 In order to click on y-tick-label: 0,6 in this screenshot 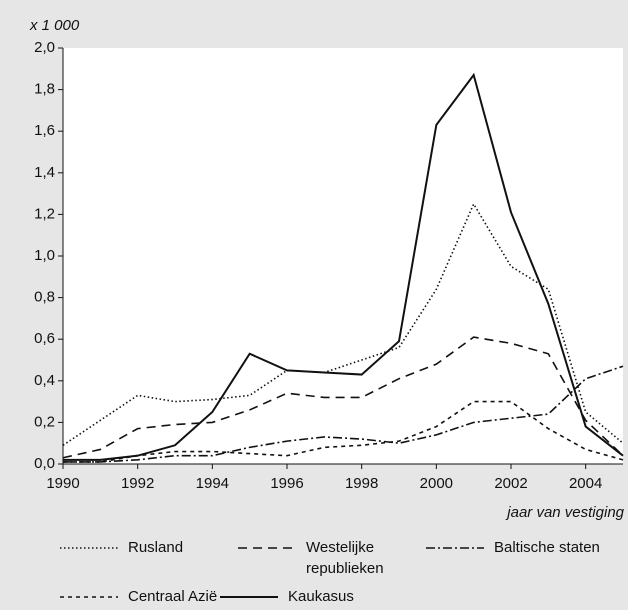, I will do `click(44, 338)`.